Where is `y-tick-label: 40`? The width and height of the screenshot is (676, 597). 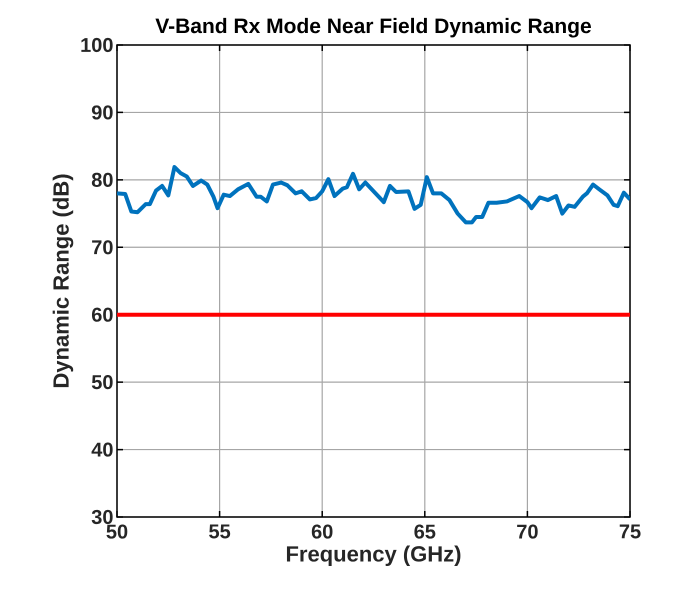 y-tick-label: 40 is located at coordinates (102, 449).